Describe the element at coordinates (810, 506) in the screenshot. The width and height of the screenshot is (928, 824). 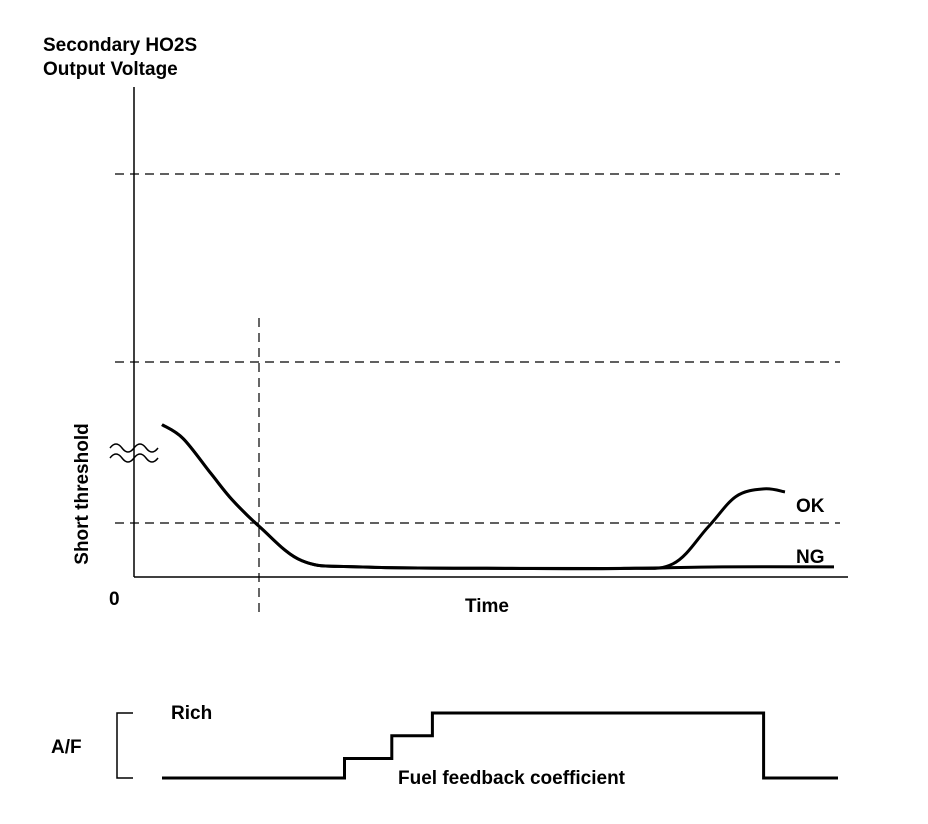
I see `series-ok-label: OK` at that location.